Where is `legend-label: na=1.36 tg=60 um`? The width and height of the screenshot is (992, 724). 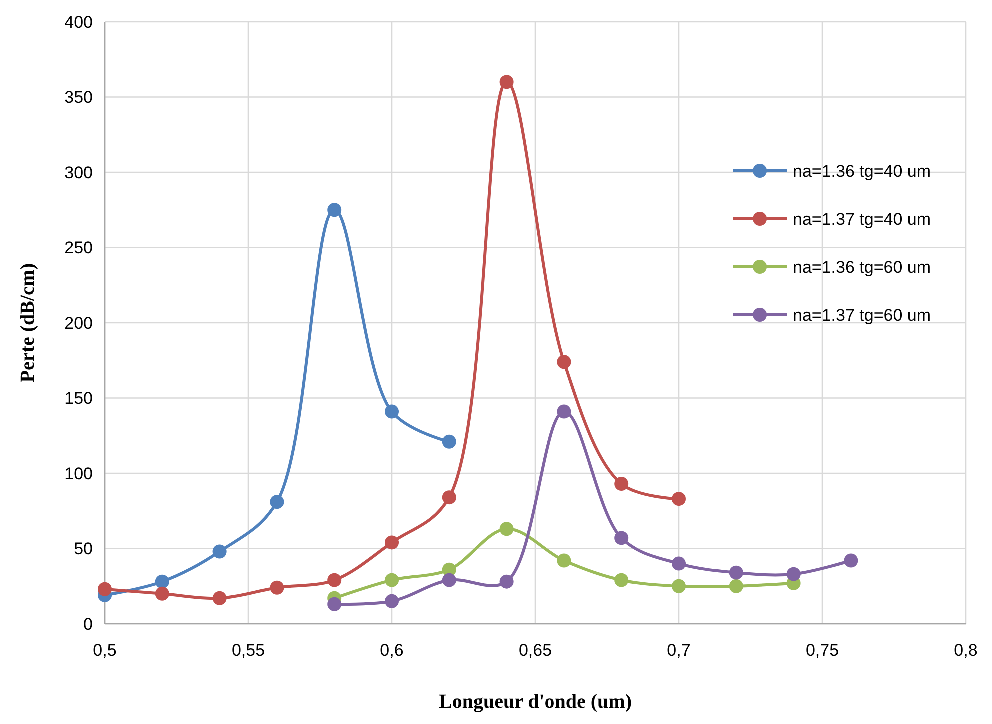 legend-label: na=1.36 tg=60 um is located at coordinates (862, 267).